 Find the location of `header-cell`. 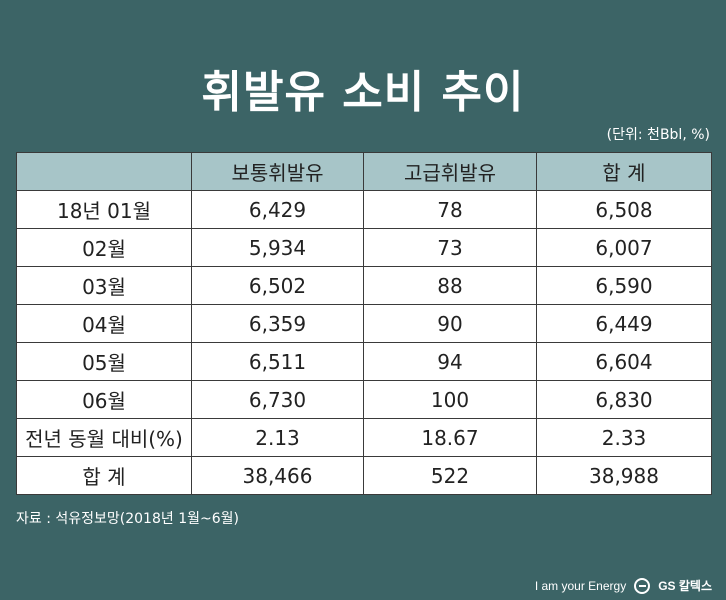

header-cell is located at coordinates (104, 171).